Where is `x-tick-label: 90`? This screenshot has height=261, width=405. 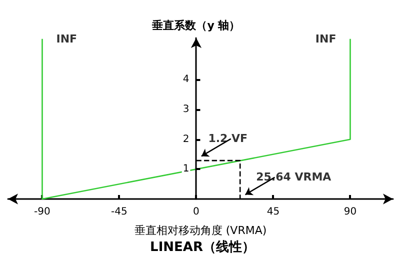 x-tick-label: 90 is located at coordinates (350, 212).